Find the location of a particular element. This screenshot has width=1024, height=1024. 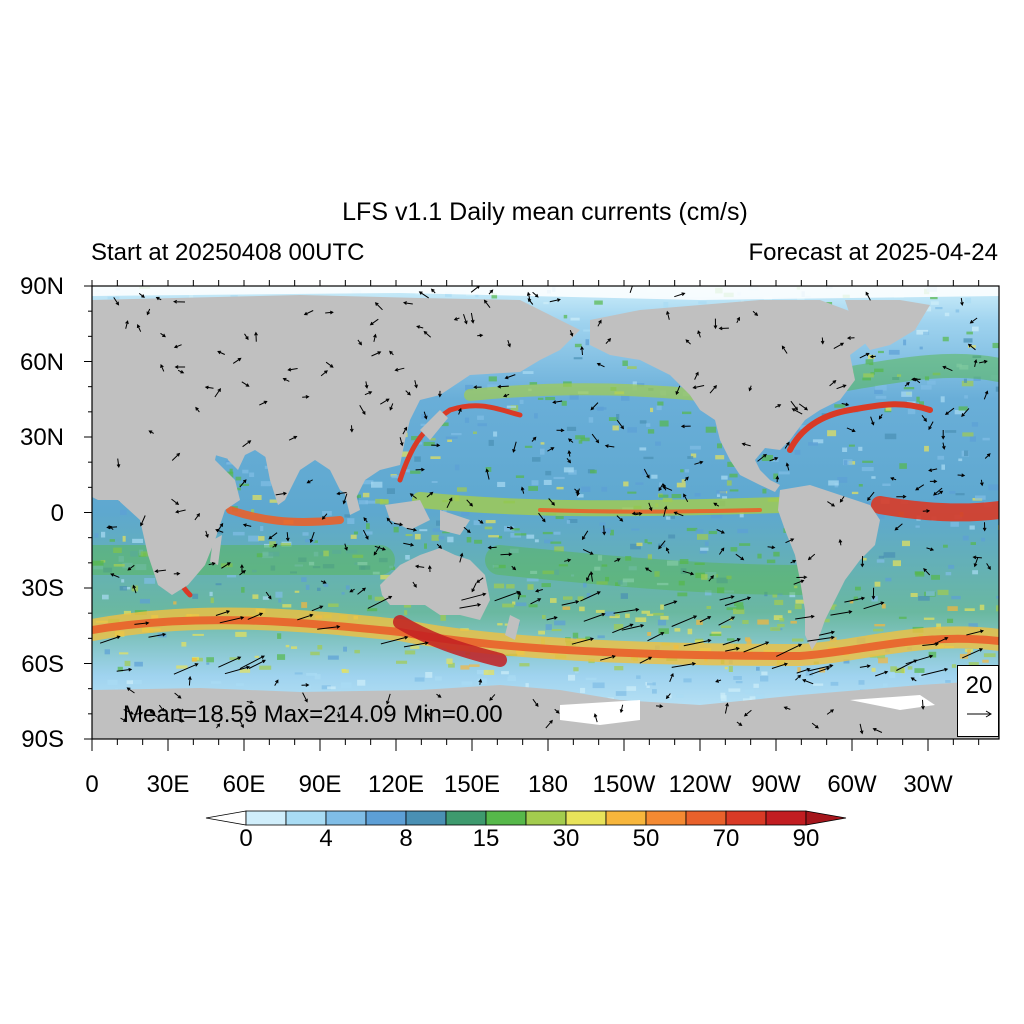

y-tick-label: 60S is located at coordinates (42, 664).